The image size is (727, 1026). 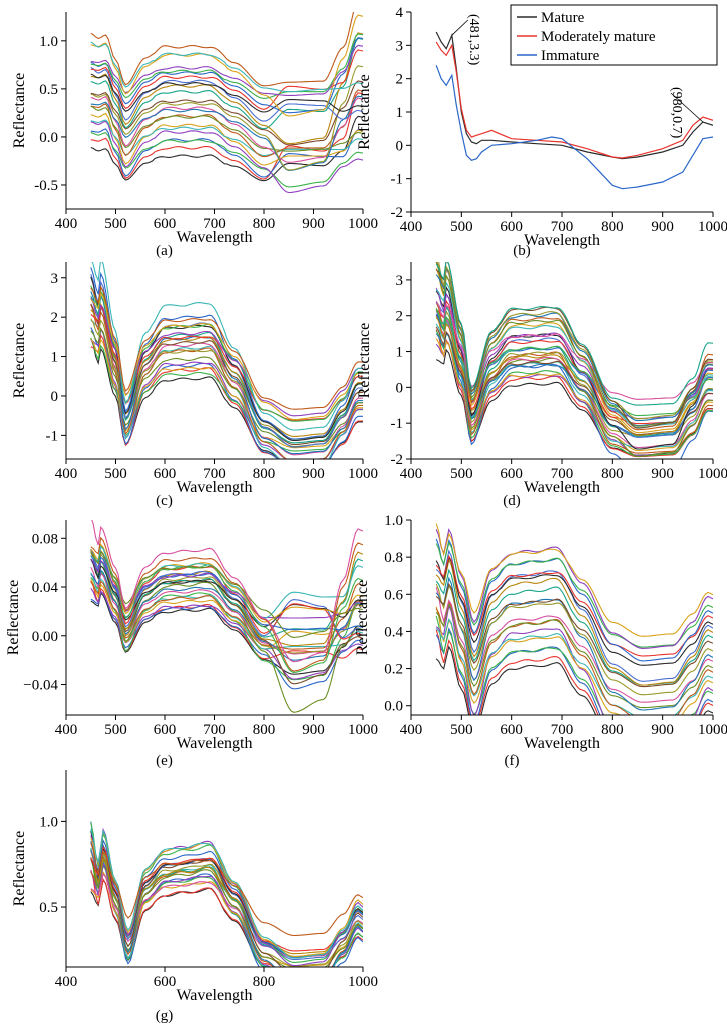 What do you see at coordinates (511, 474) in the screenshot?
I see `x-tick-label: 600` at bounding box center [511, 474].